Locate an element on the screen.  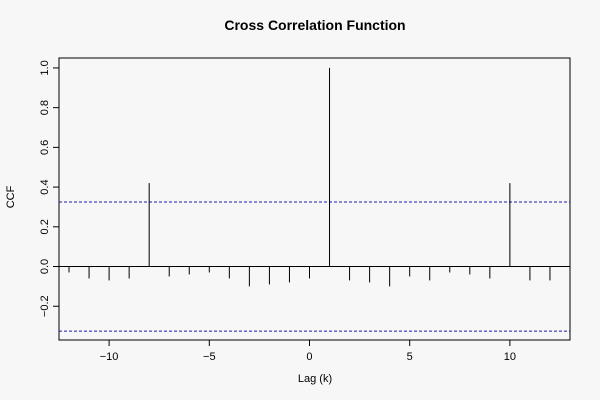
x-tick-label: 5 is located at coordinates (410, 357).